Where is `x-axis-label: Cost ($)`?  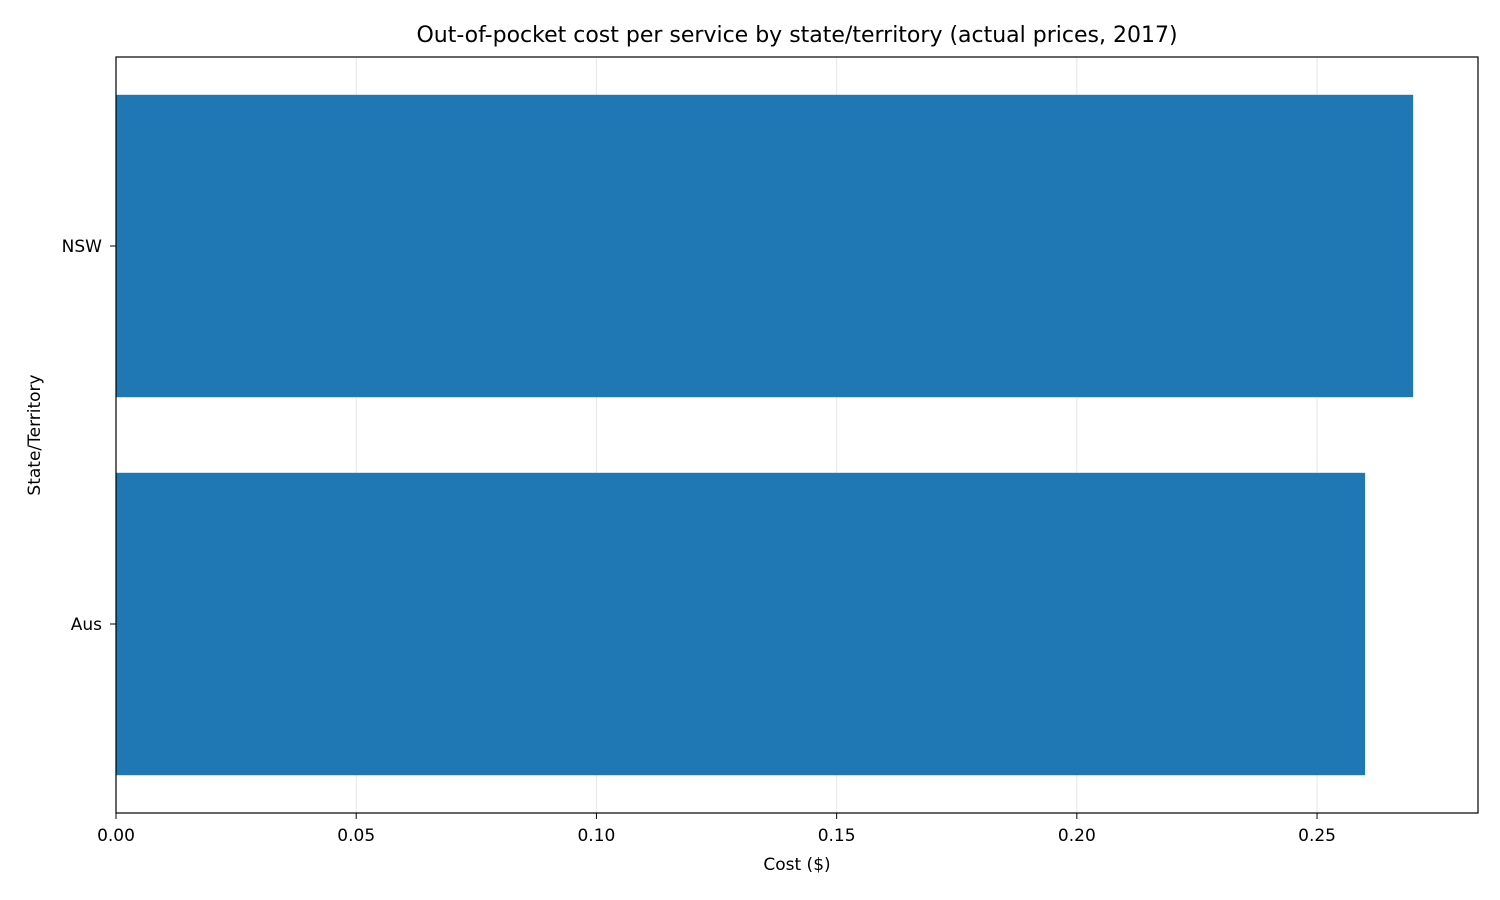 x-axis-label: Cost ($) is located at coordinates (796, 865).